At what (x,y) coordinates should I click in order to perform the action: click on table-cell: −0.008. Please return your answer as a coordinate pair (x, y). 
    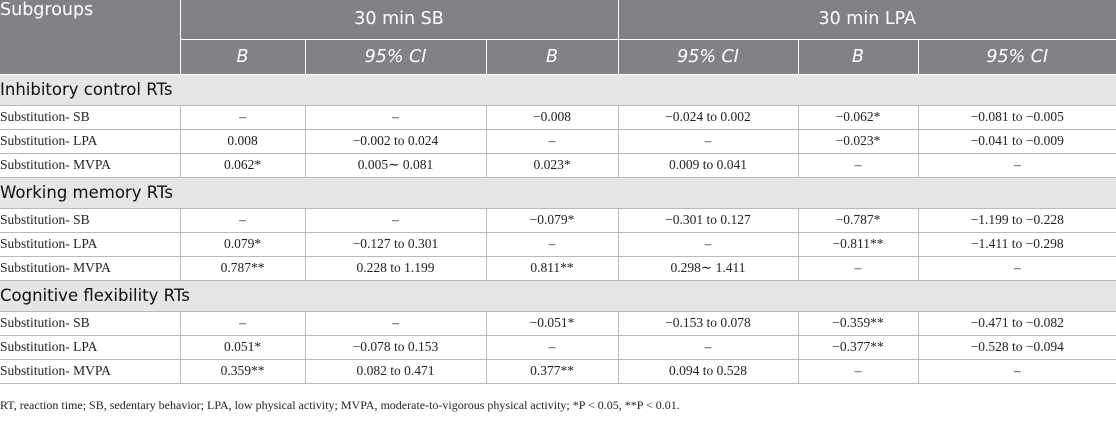
    Looking at the image, I should click on (552, 117).